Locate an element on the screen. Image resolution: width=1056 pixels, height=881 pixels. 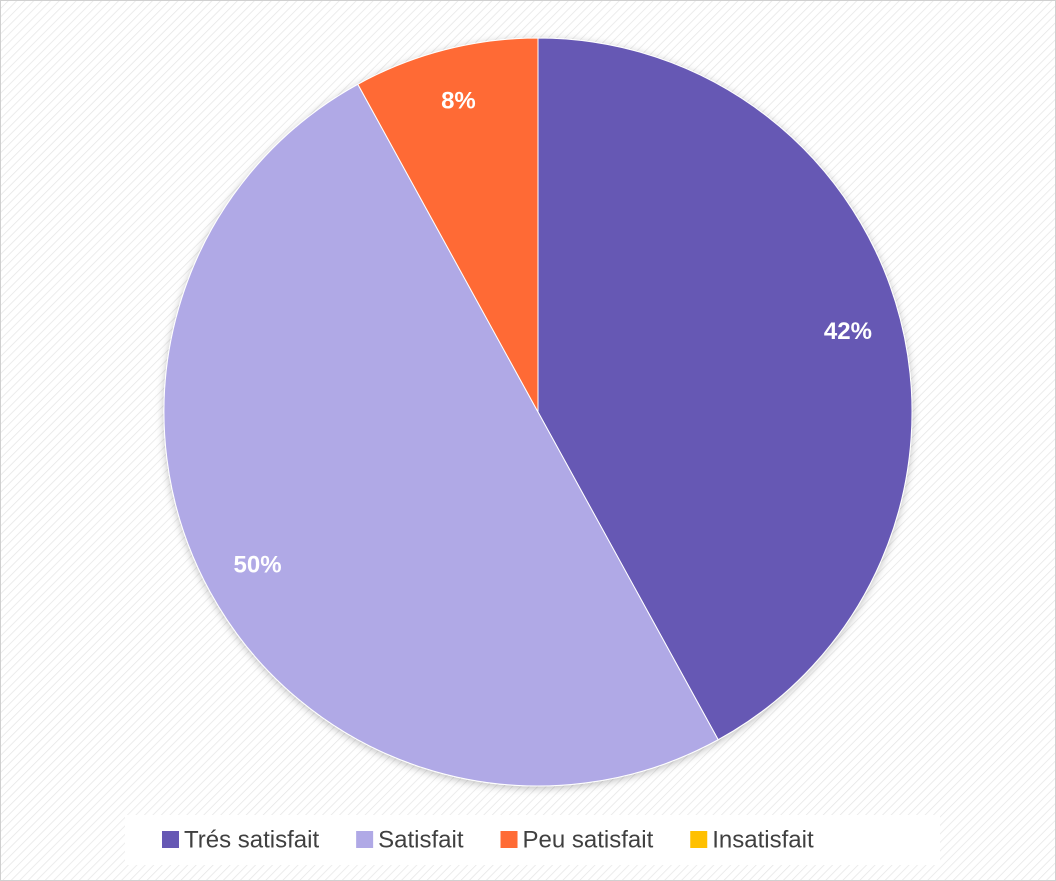
data-label: 50% is located at coordinates (258, 565).